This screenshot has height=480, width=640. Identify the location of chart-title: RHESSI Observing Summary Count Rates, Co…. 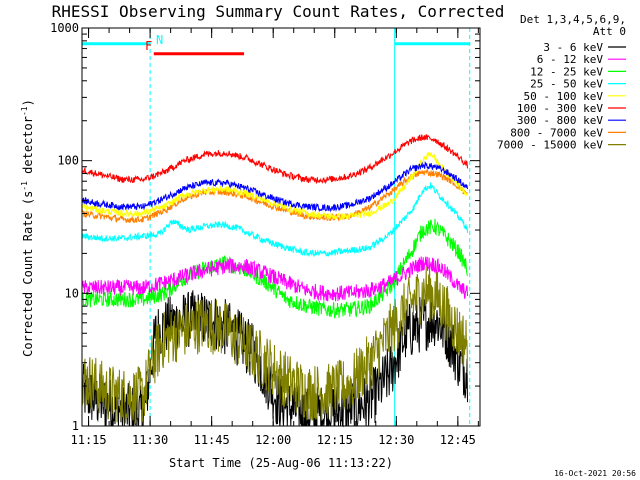
(278, 11).